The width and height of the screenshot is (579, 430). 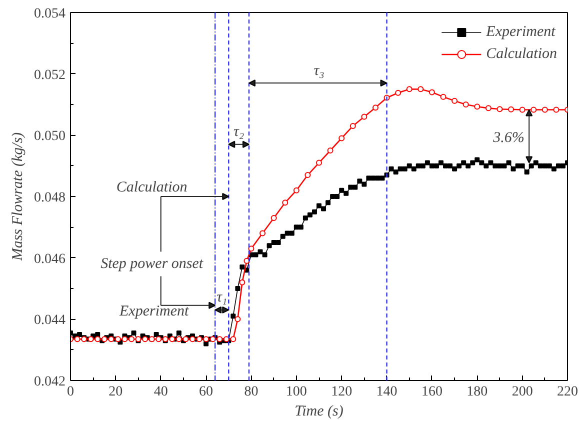 I want to click on annotation: Step power onset, so click(x=152, y=264).